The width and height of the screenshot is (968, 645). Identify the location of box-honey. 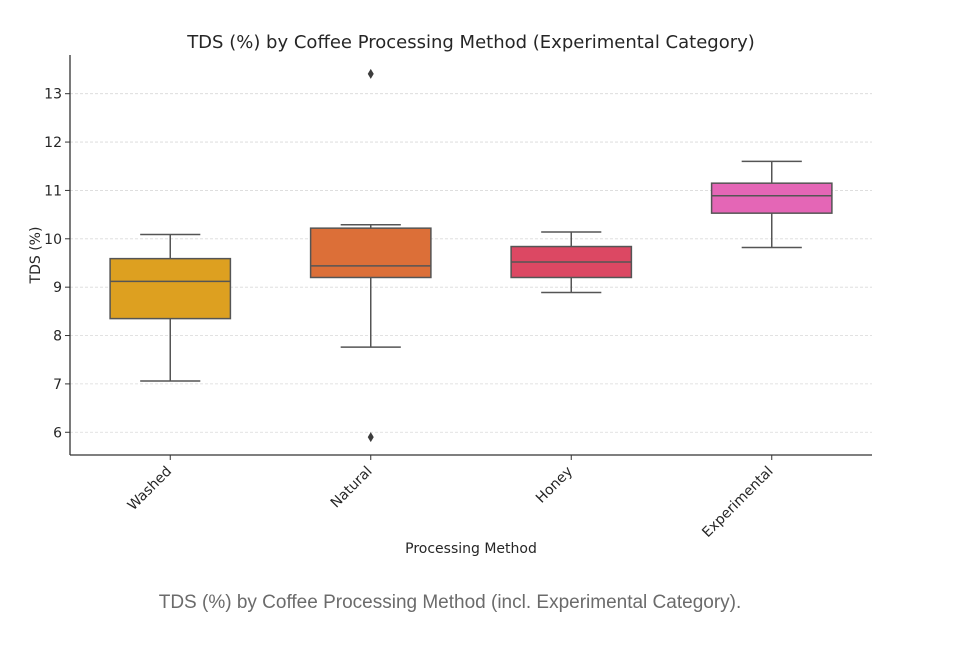
(571, 262).